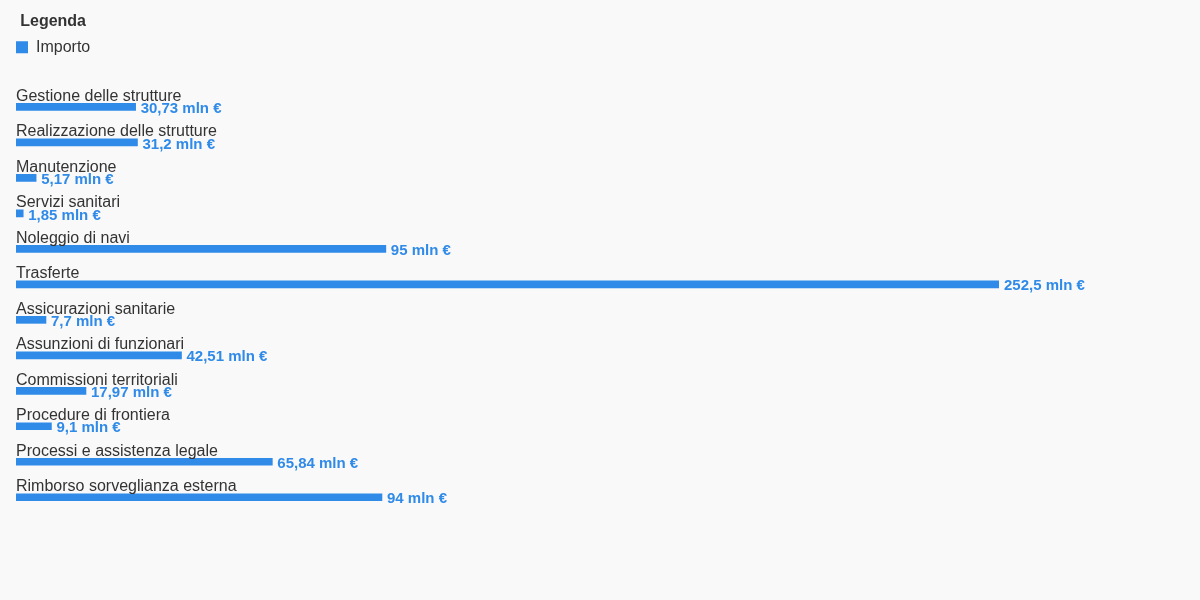 The image size is (1200, 600). What do you see at coordinates (318, 462) in the screenshot?
I see `data-label: 65,84 mln €` at bounding box center [318, 462].